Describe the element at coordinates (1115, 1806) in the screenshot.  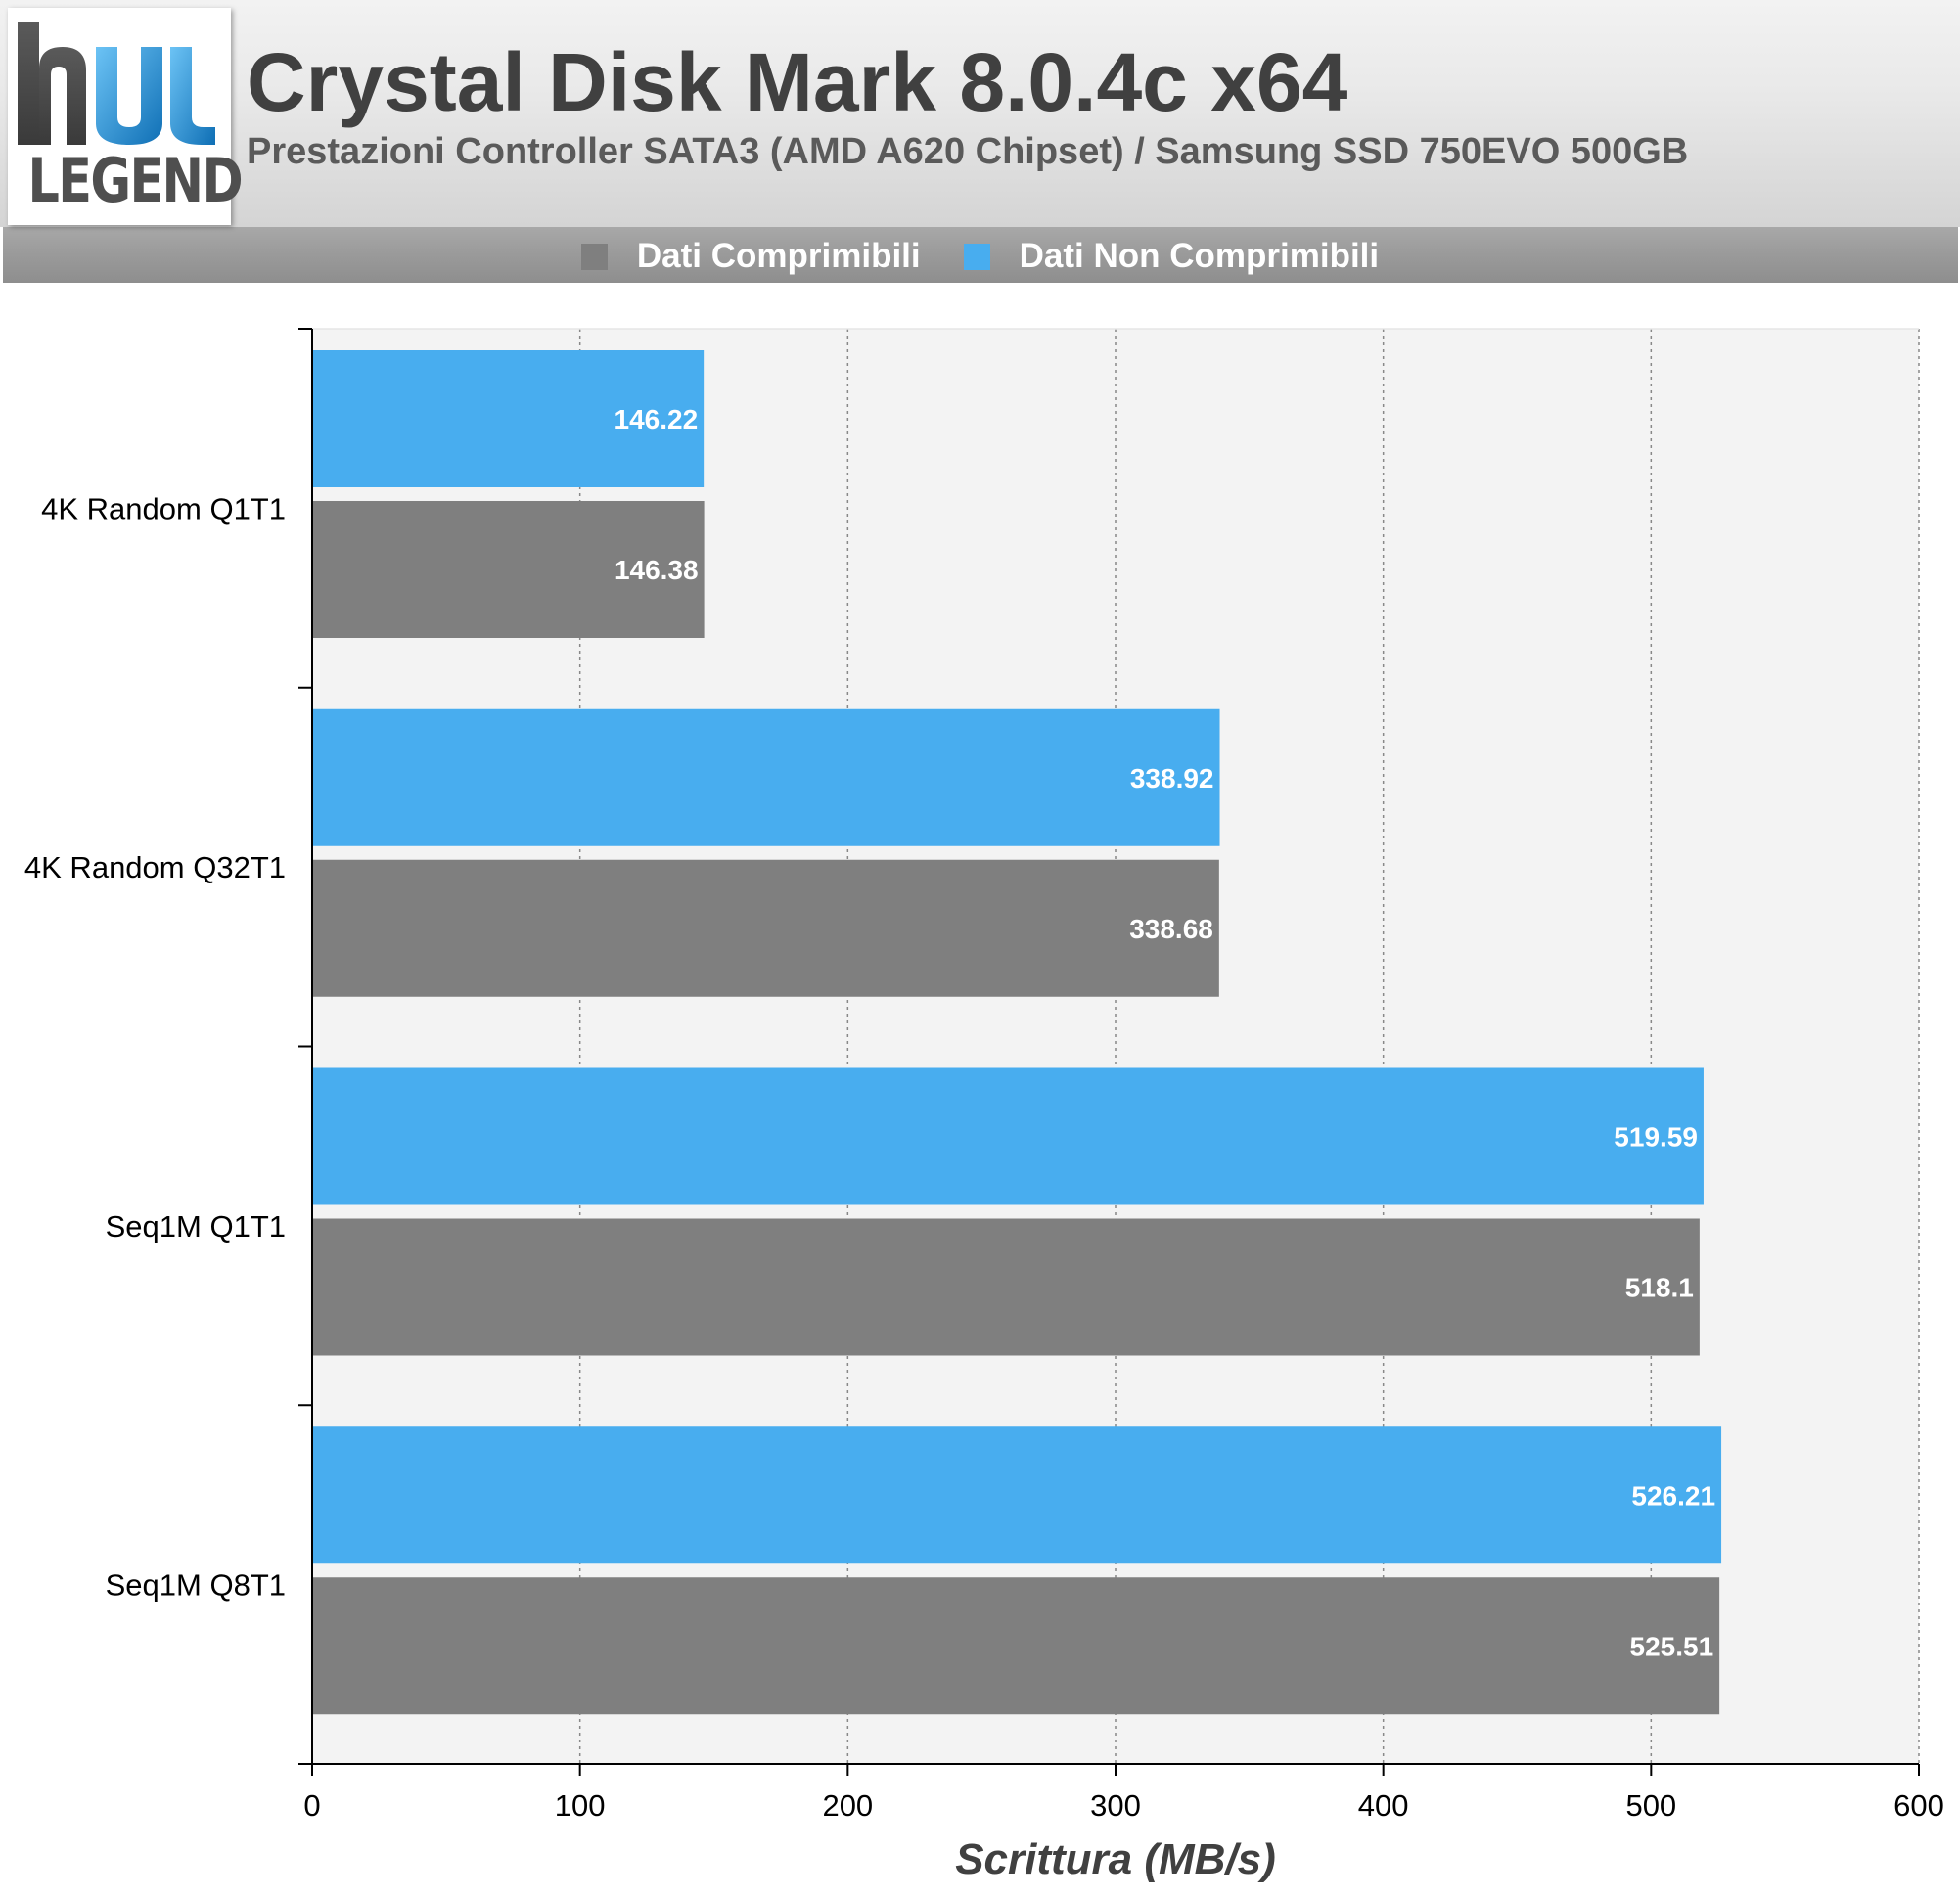
I see `x-tick-label: 300` at that location.